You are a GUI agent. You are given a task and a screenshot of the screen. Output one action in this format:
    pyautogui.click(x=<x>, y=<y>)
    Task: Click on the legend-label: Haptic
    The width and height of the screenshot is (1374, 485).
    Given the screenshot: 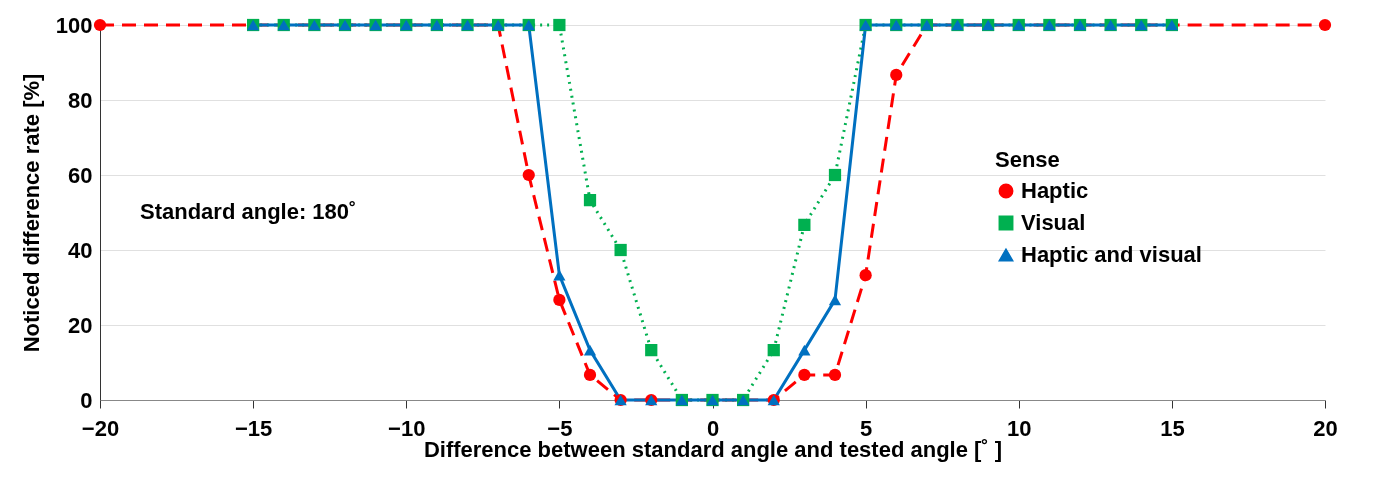 What is the action you would take?
    pyautogui.click(x=1055, y=190)
    